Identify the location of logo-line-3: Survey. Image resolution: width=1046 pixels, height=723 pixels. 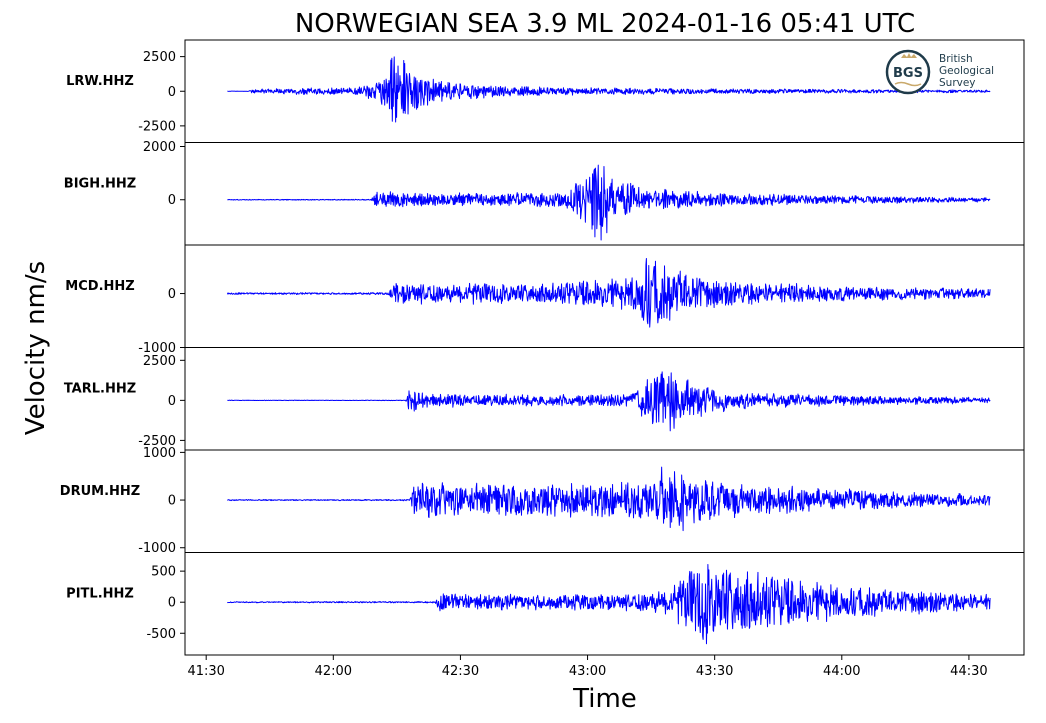
(957, 83).